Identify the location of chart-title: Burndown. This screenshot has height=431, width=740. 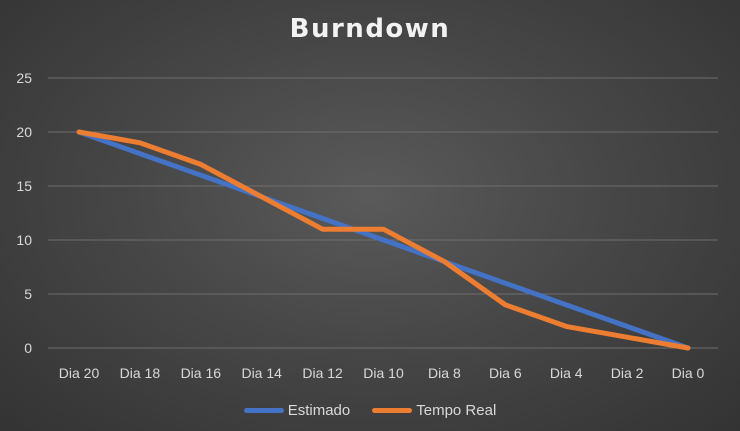
(370, 29).